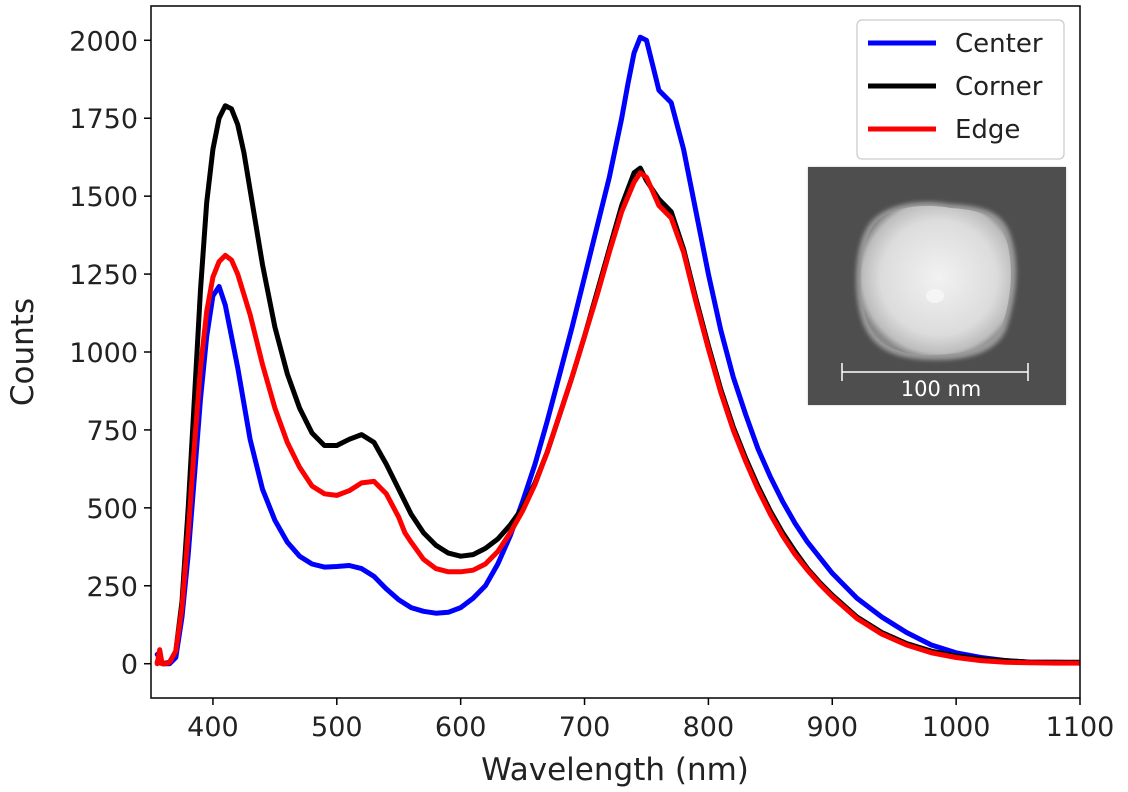  I want to click on legend-label-center: Center, so click(999, 44).